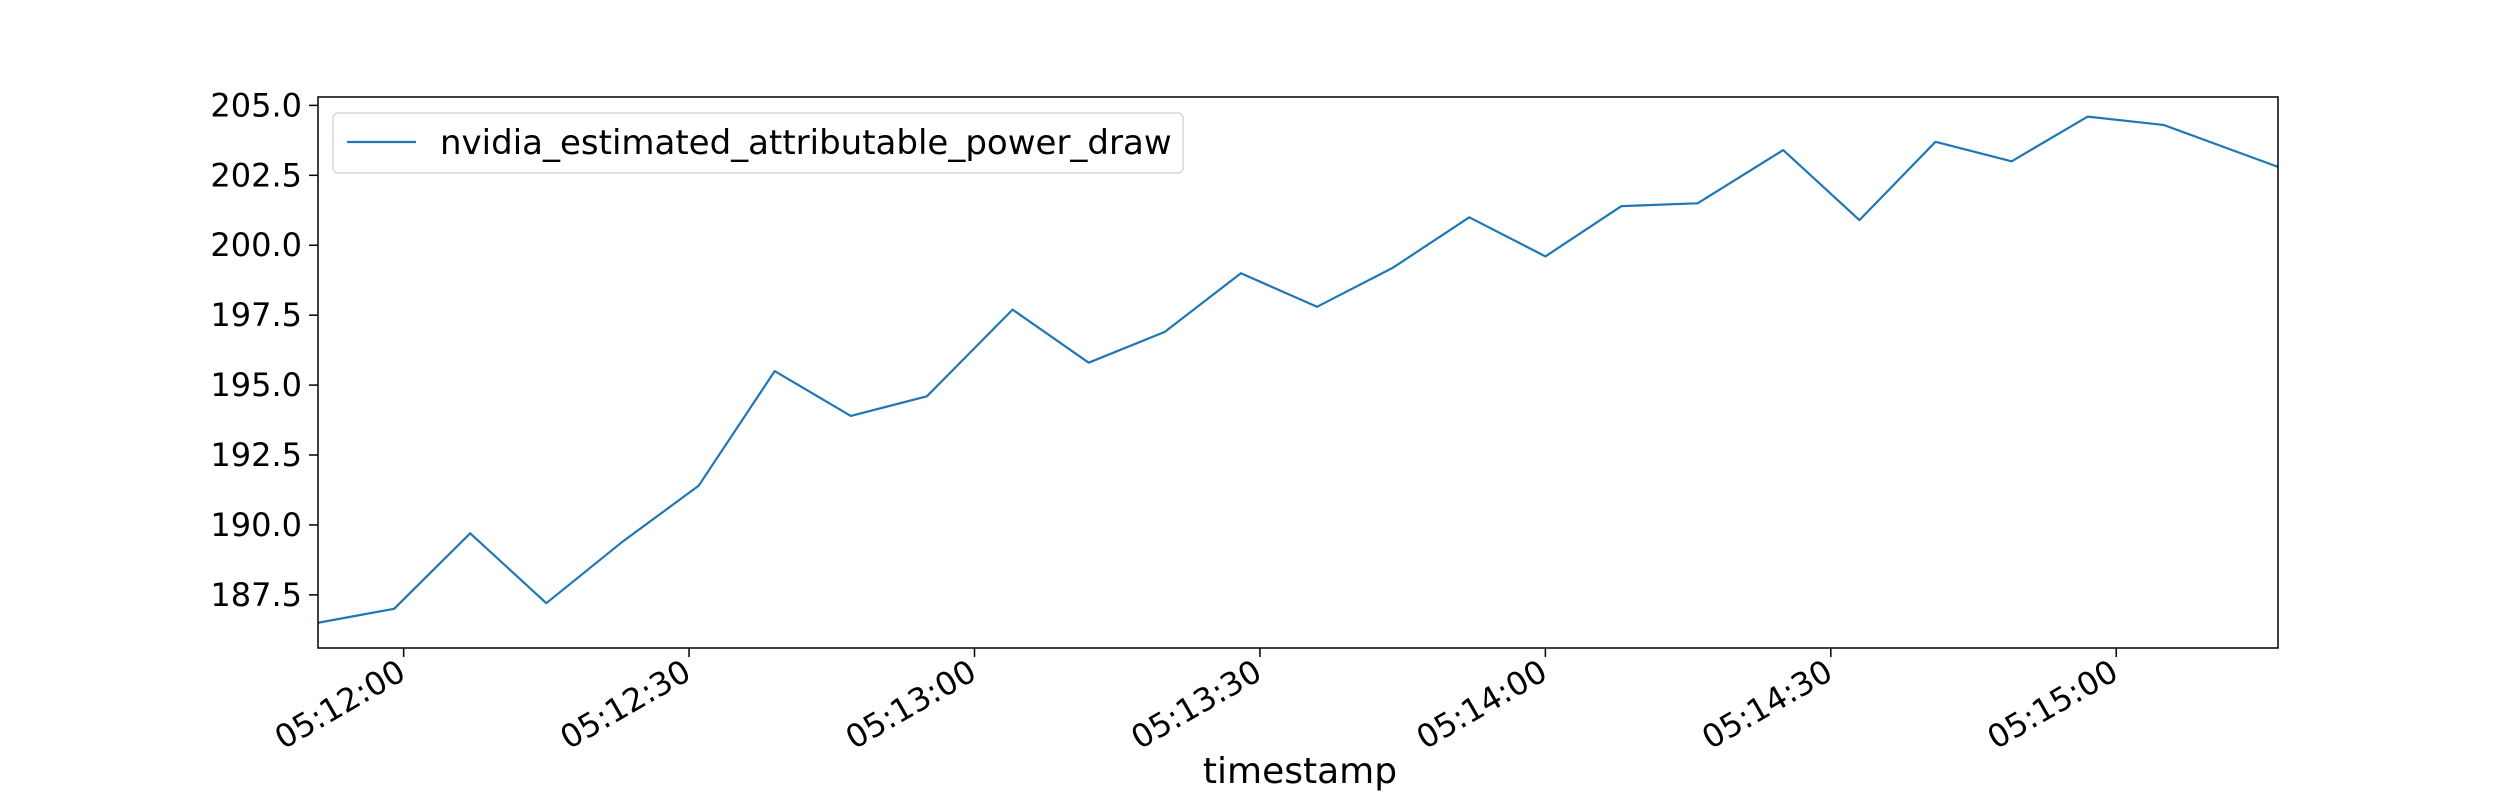  I want to click on y-axis: 187.5 190.0 192.5 195.0 197.5 200.0 202.5 205.0, so click(264, 350).